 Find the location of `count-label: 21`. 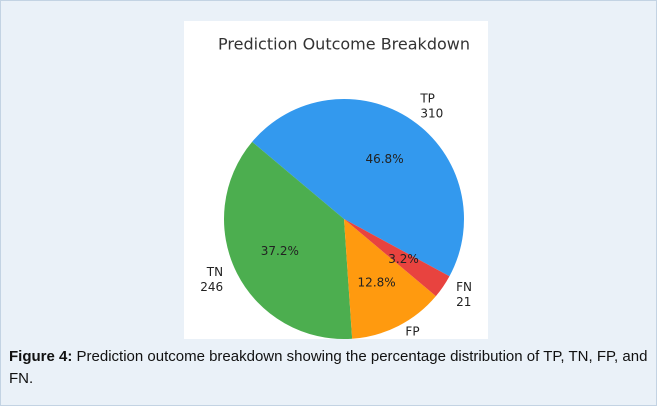

count-label: 21 is located at coordinates (463, 302).